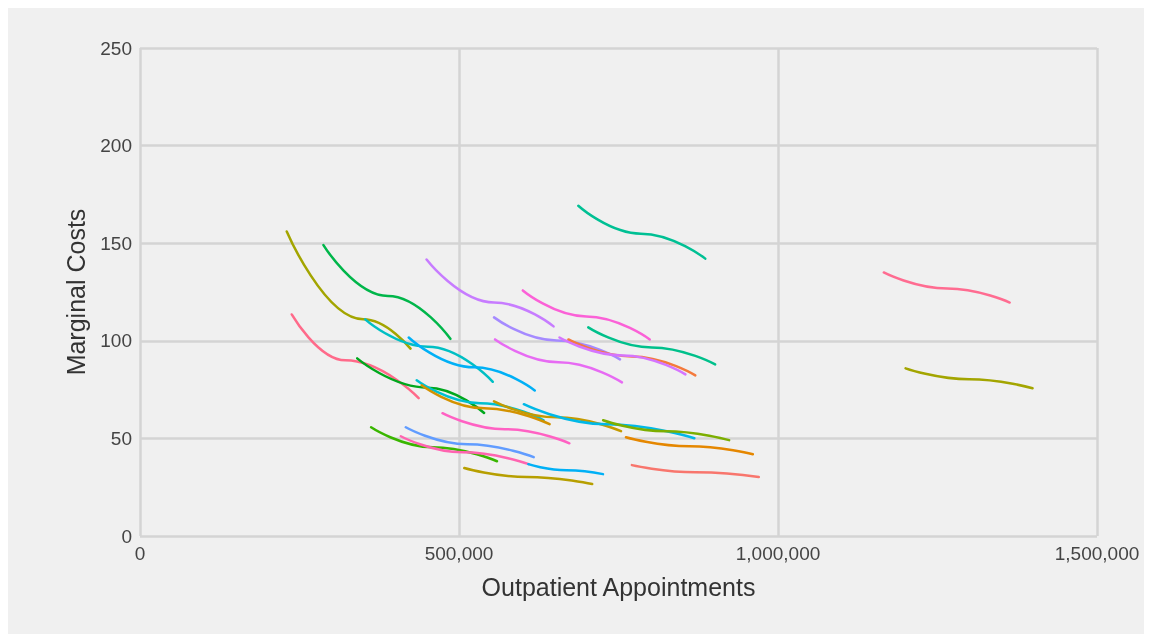 This screenshot has height=642, width=1152. Describe the element at coordinates (116, 146) in the screenshot. I see `y-tick-label: 200` at that location.